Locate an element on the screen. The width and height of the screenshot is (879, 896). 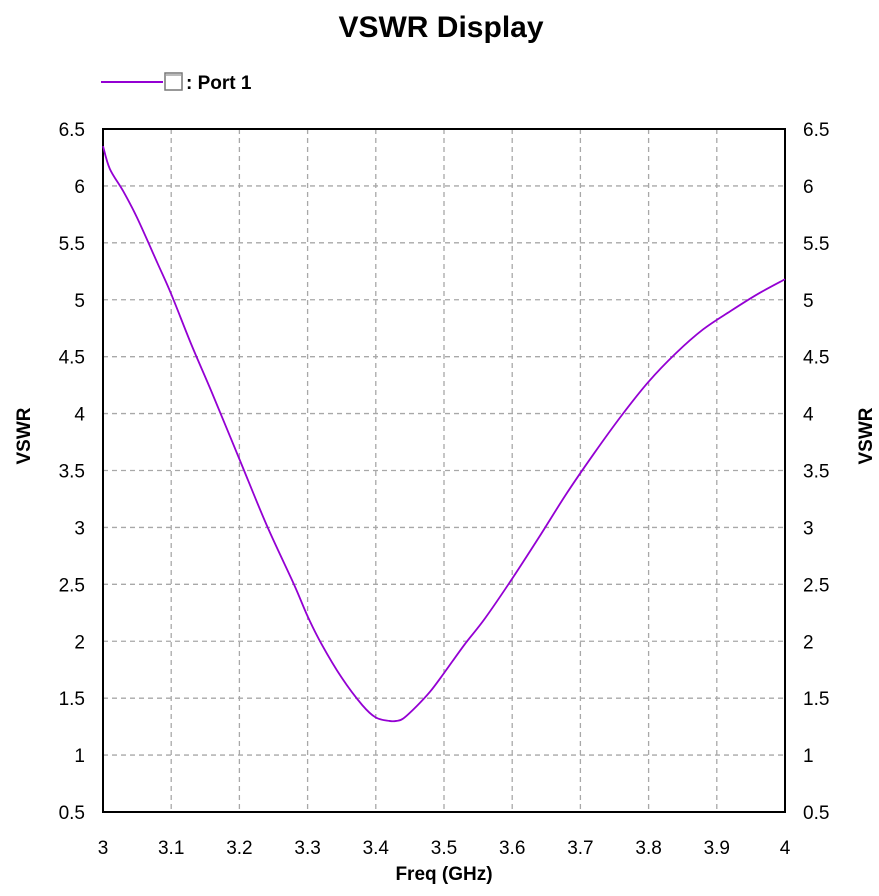
chart-title: VSWR Display is located at coordinates (440, 27).